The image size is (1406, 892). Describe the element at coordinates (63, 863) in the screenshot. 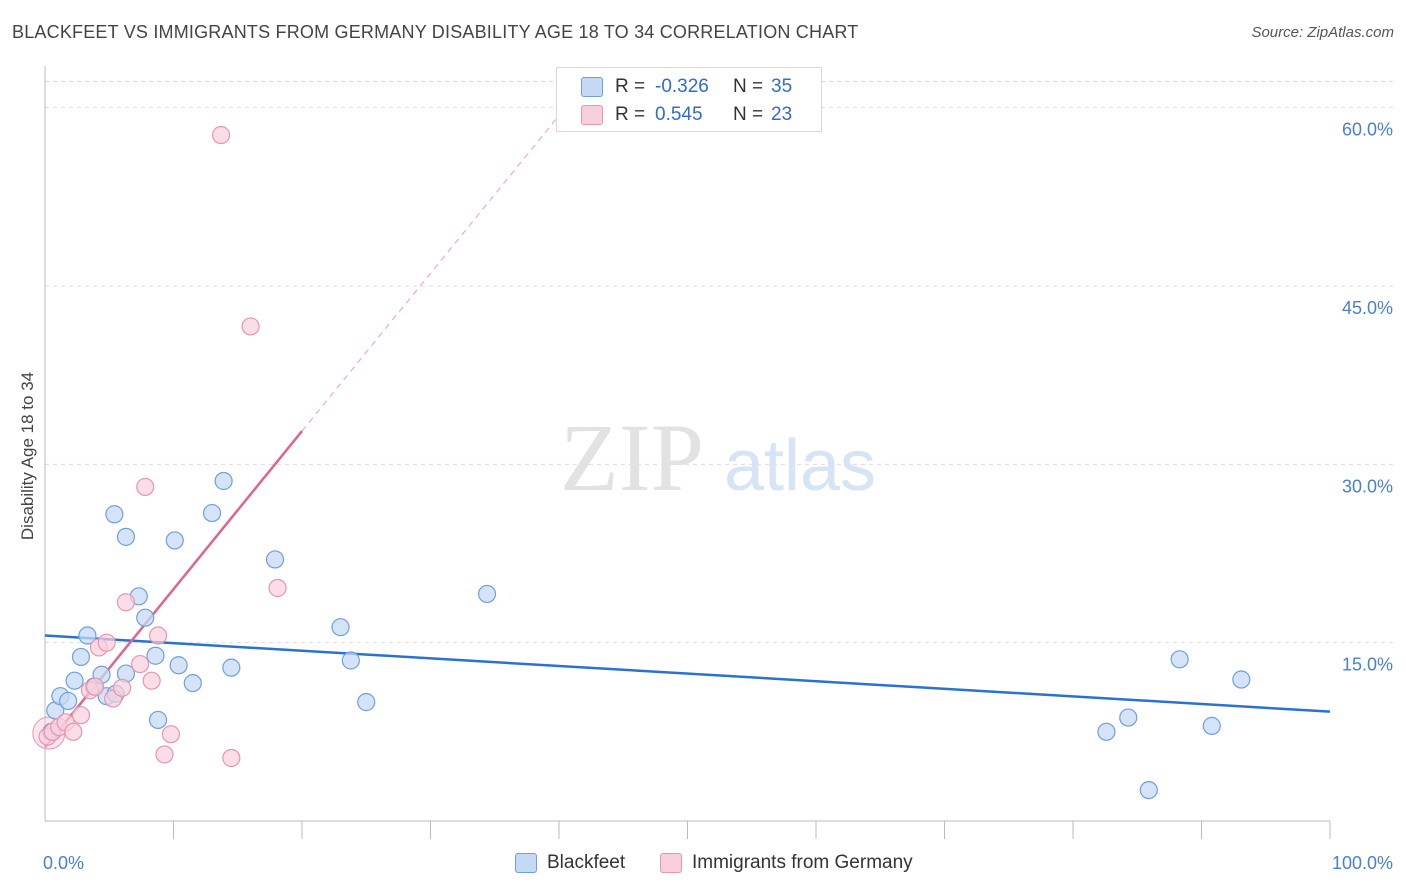

I see `x-tick-label: 0.0%` at that location.